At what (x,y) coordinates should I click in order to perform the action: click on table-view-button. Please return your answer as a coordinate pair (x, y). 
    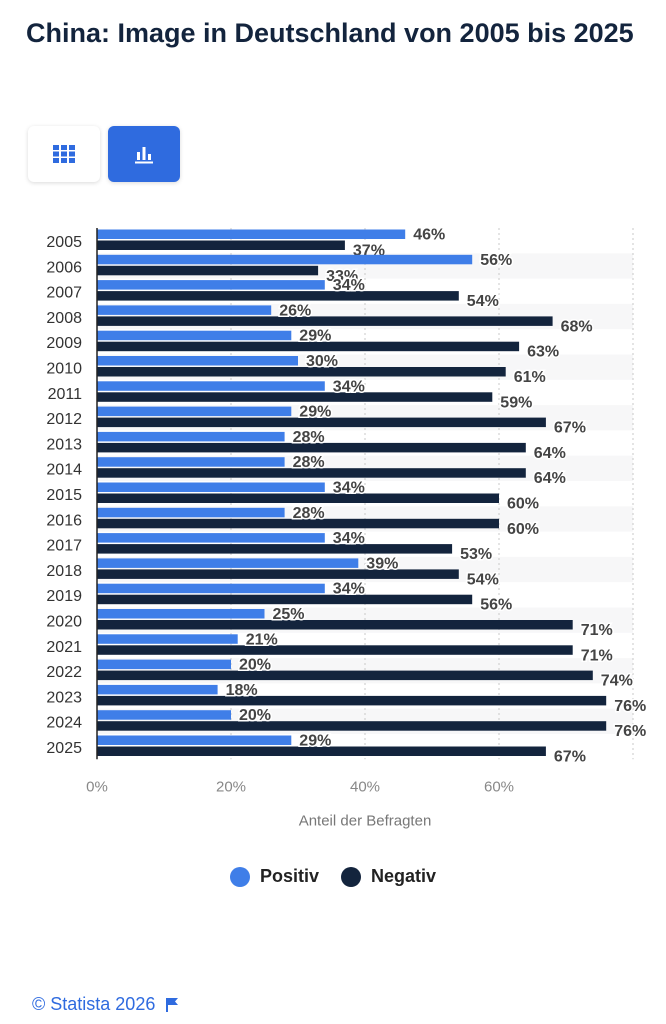
    Looking at the image, I should click on (64, 154).